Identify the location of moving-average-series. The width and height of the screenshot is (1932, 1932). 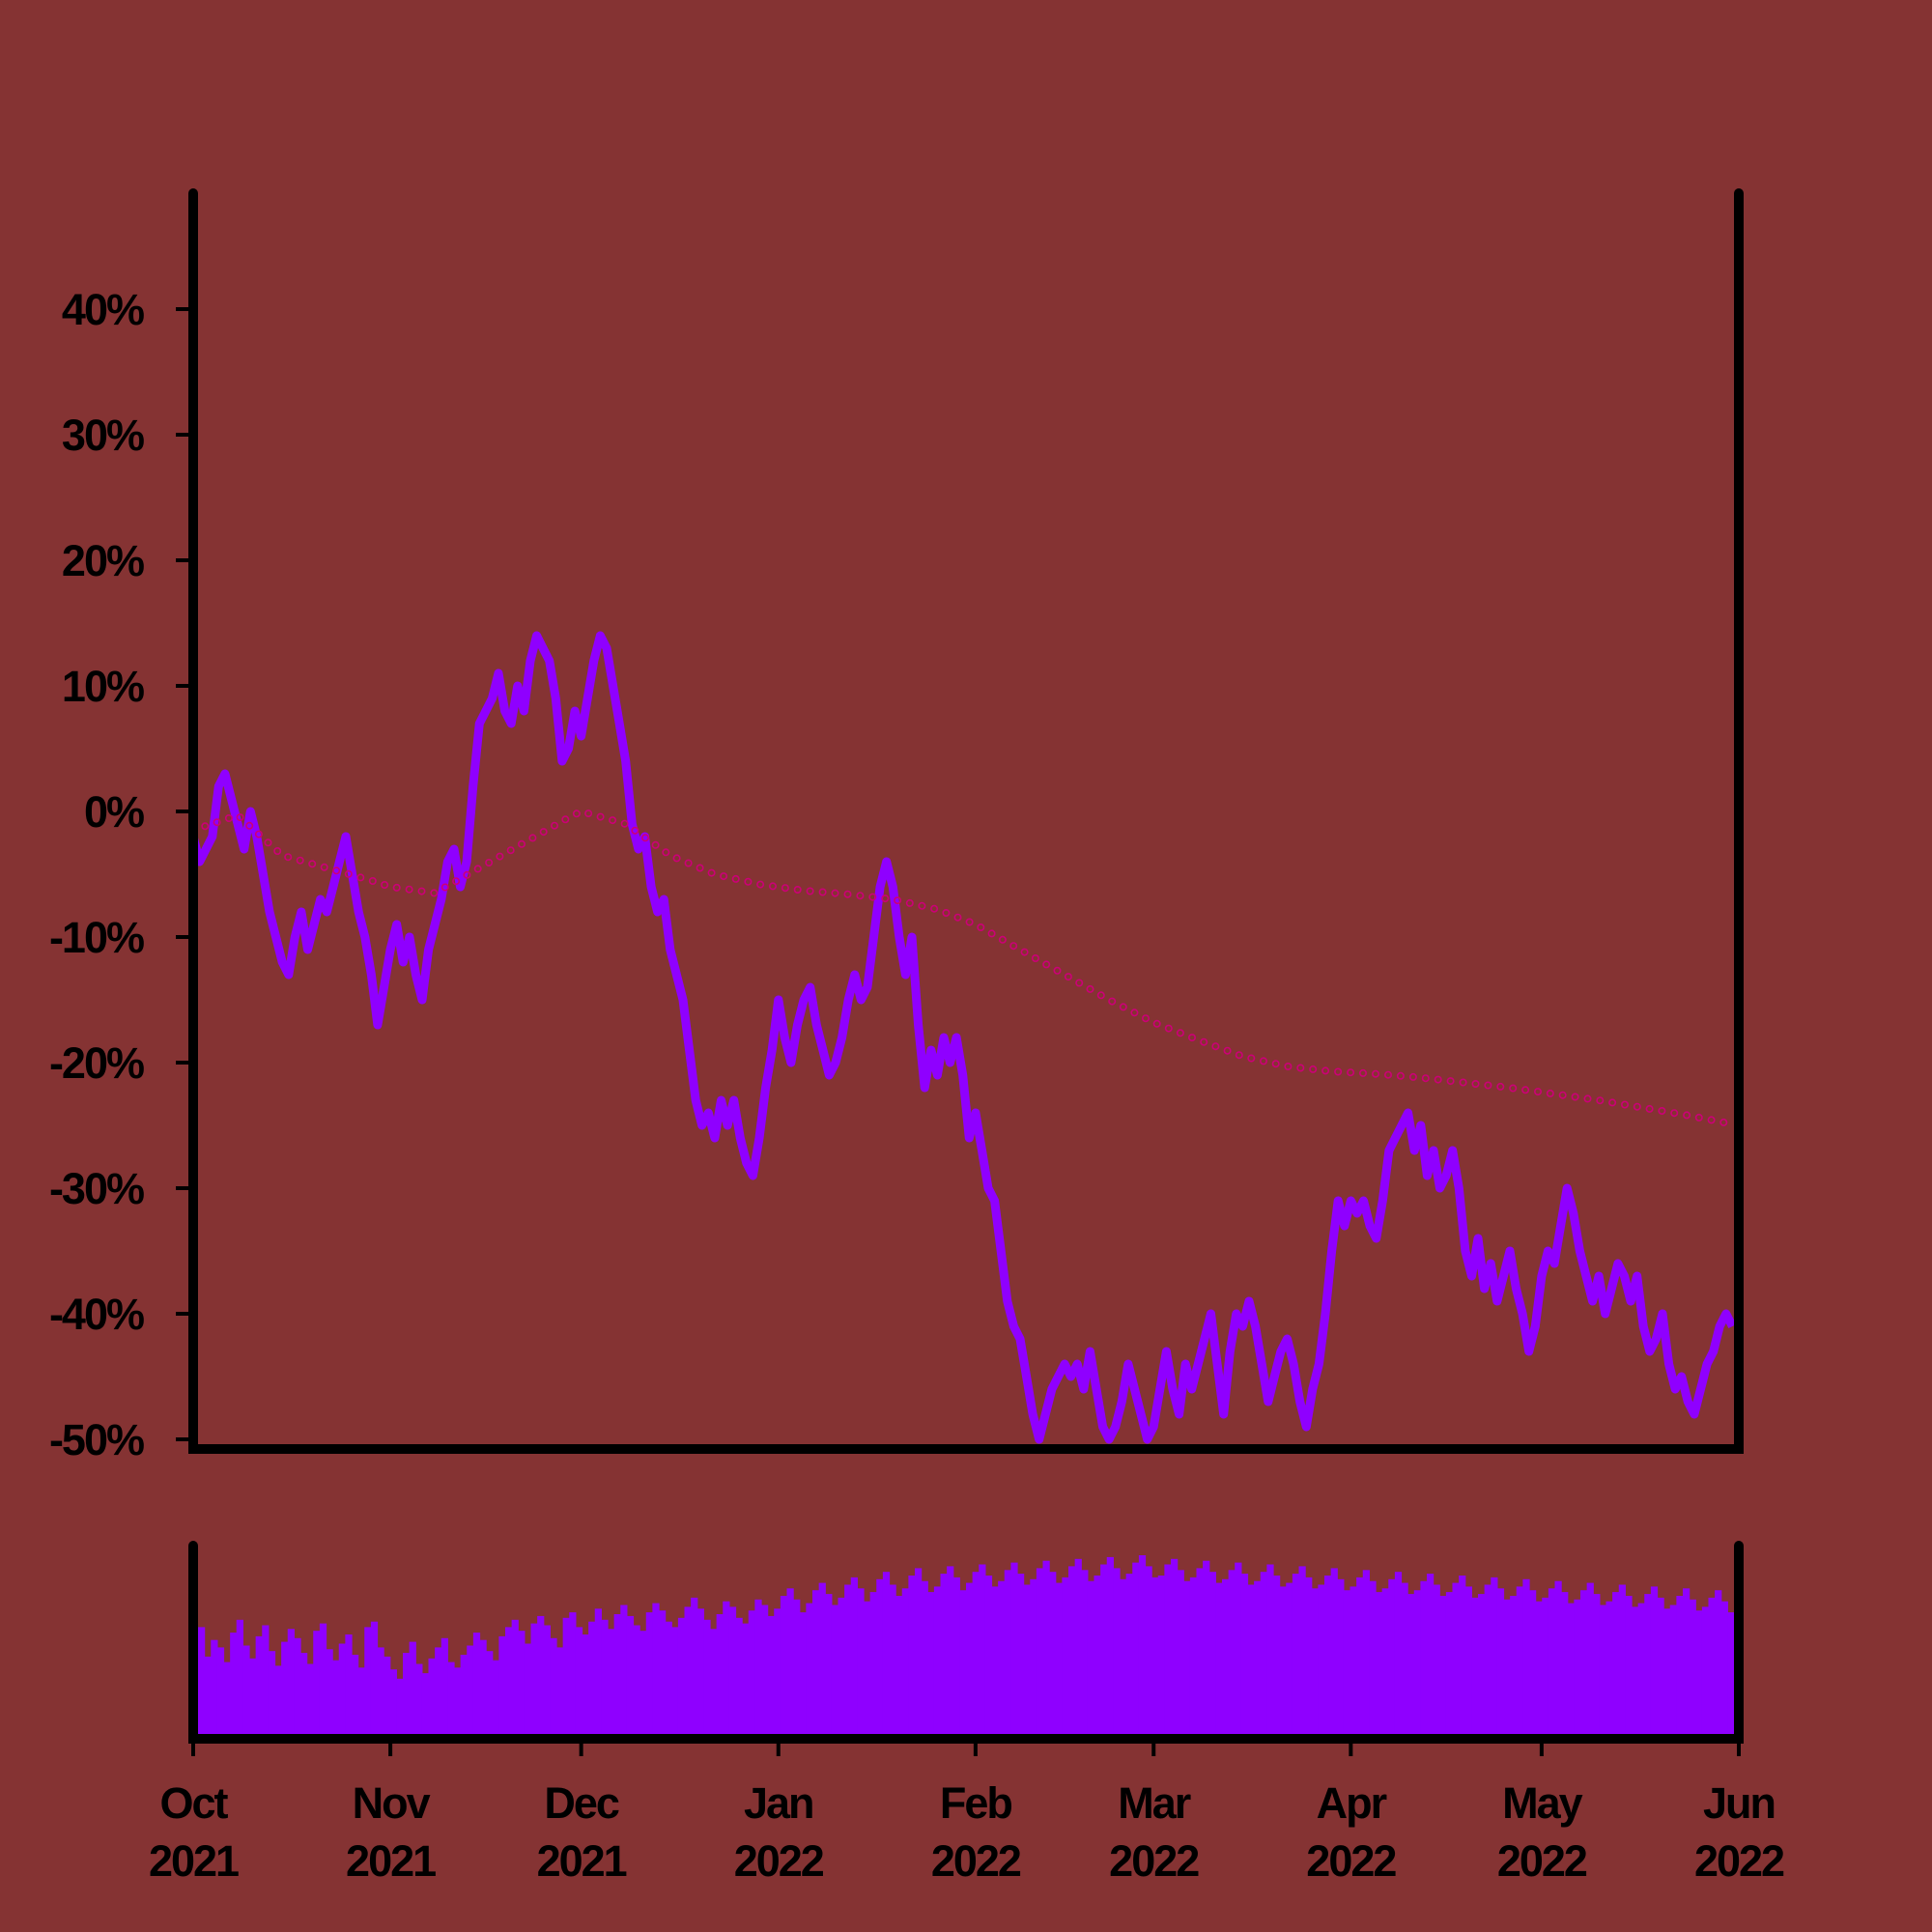
(958, 968).